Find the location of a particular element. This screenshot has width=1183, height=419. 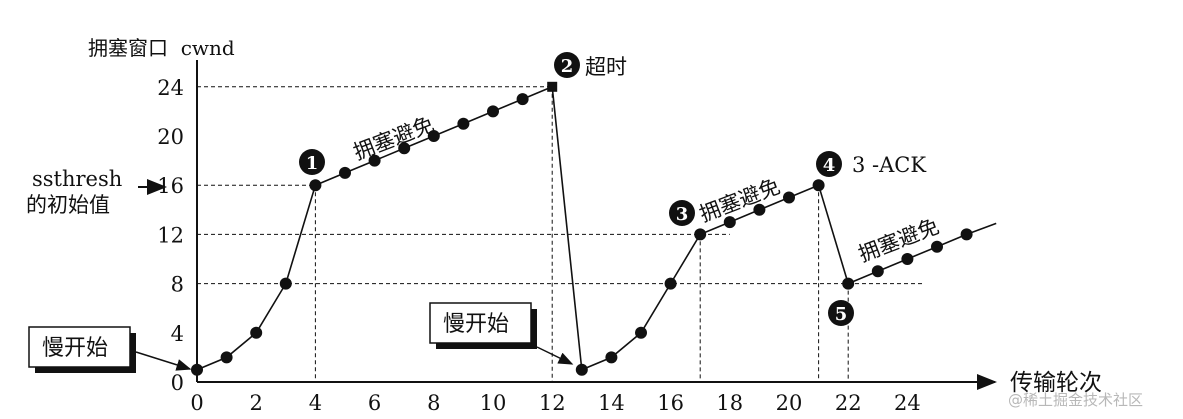

y-axis-label: 拥塞窗口 cwnd is located at coordinates (161, 48).